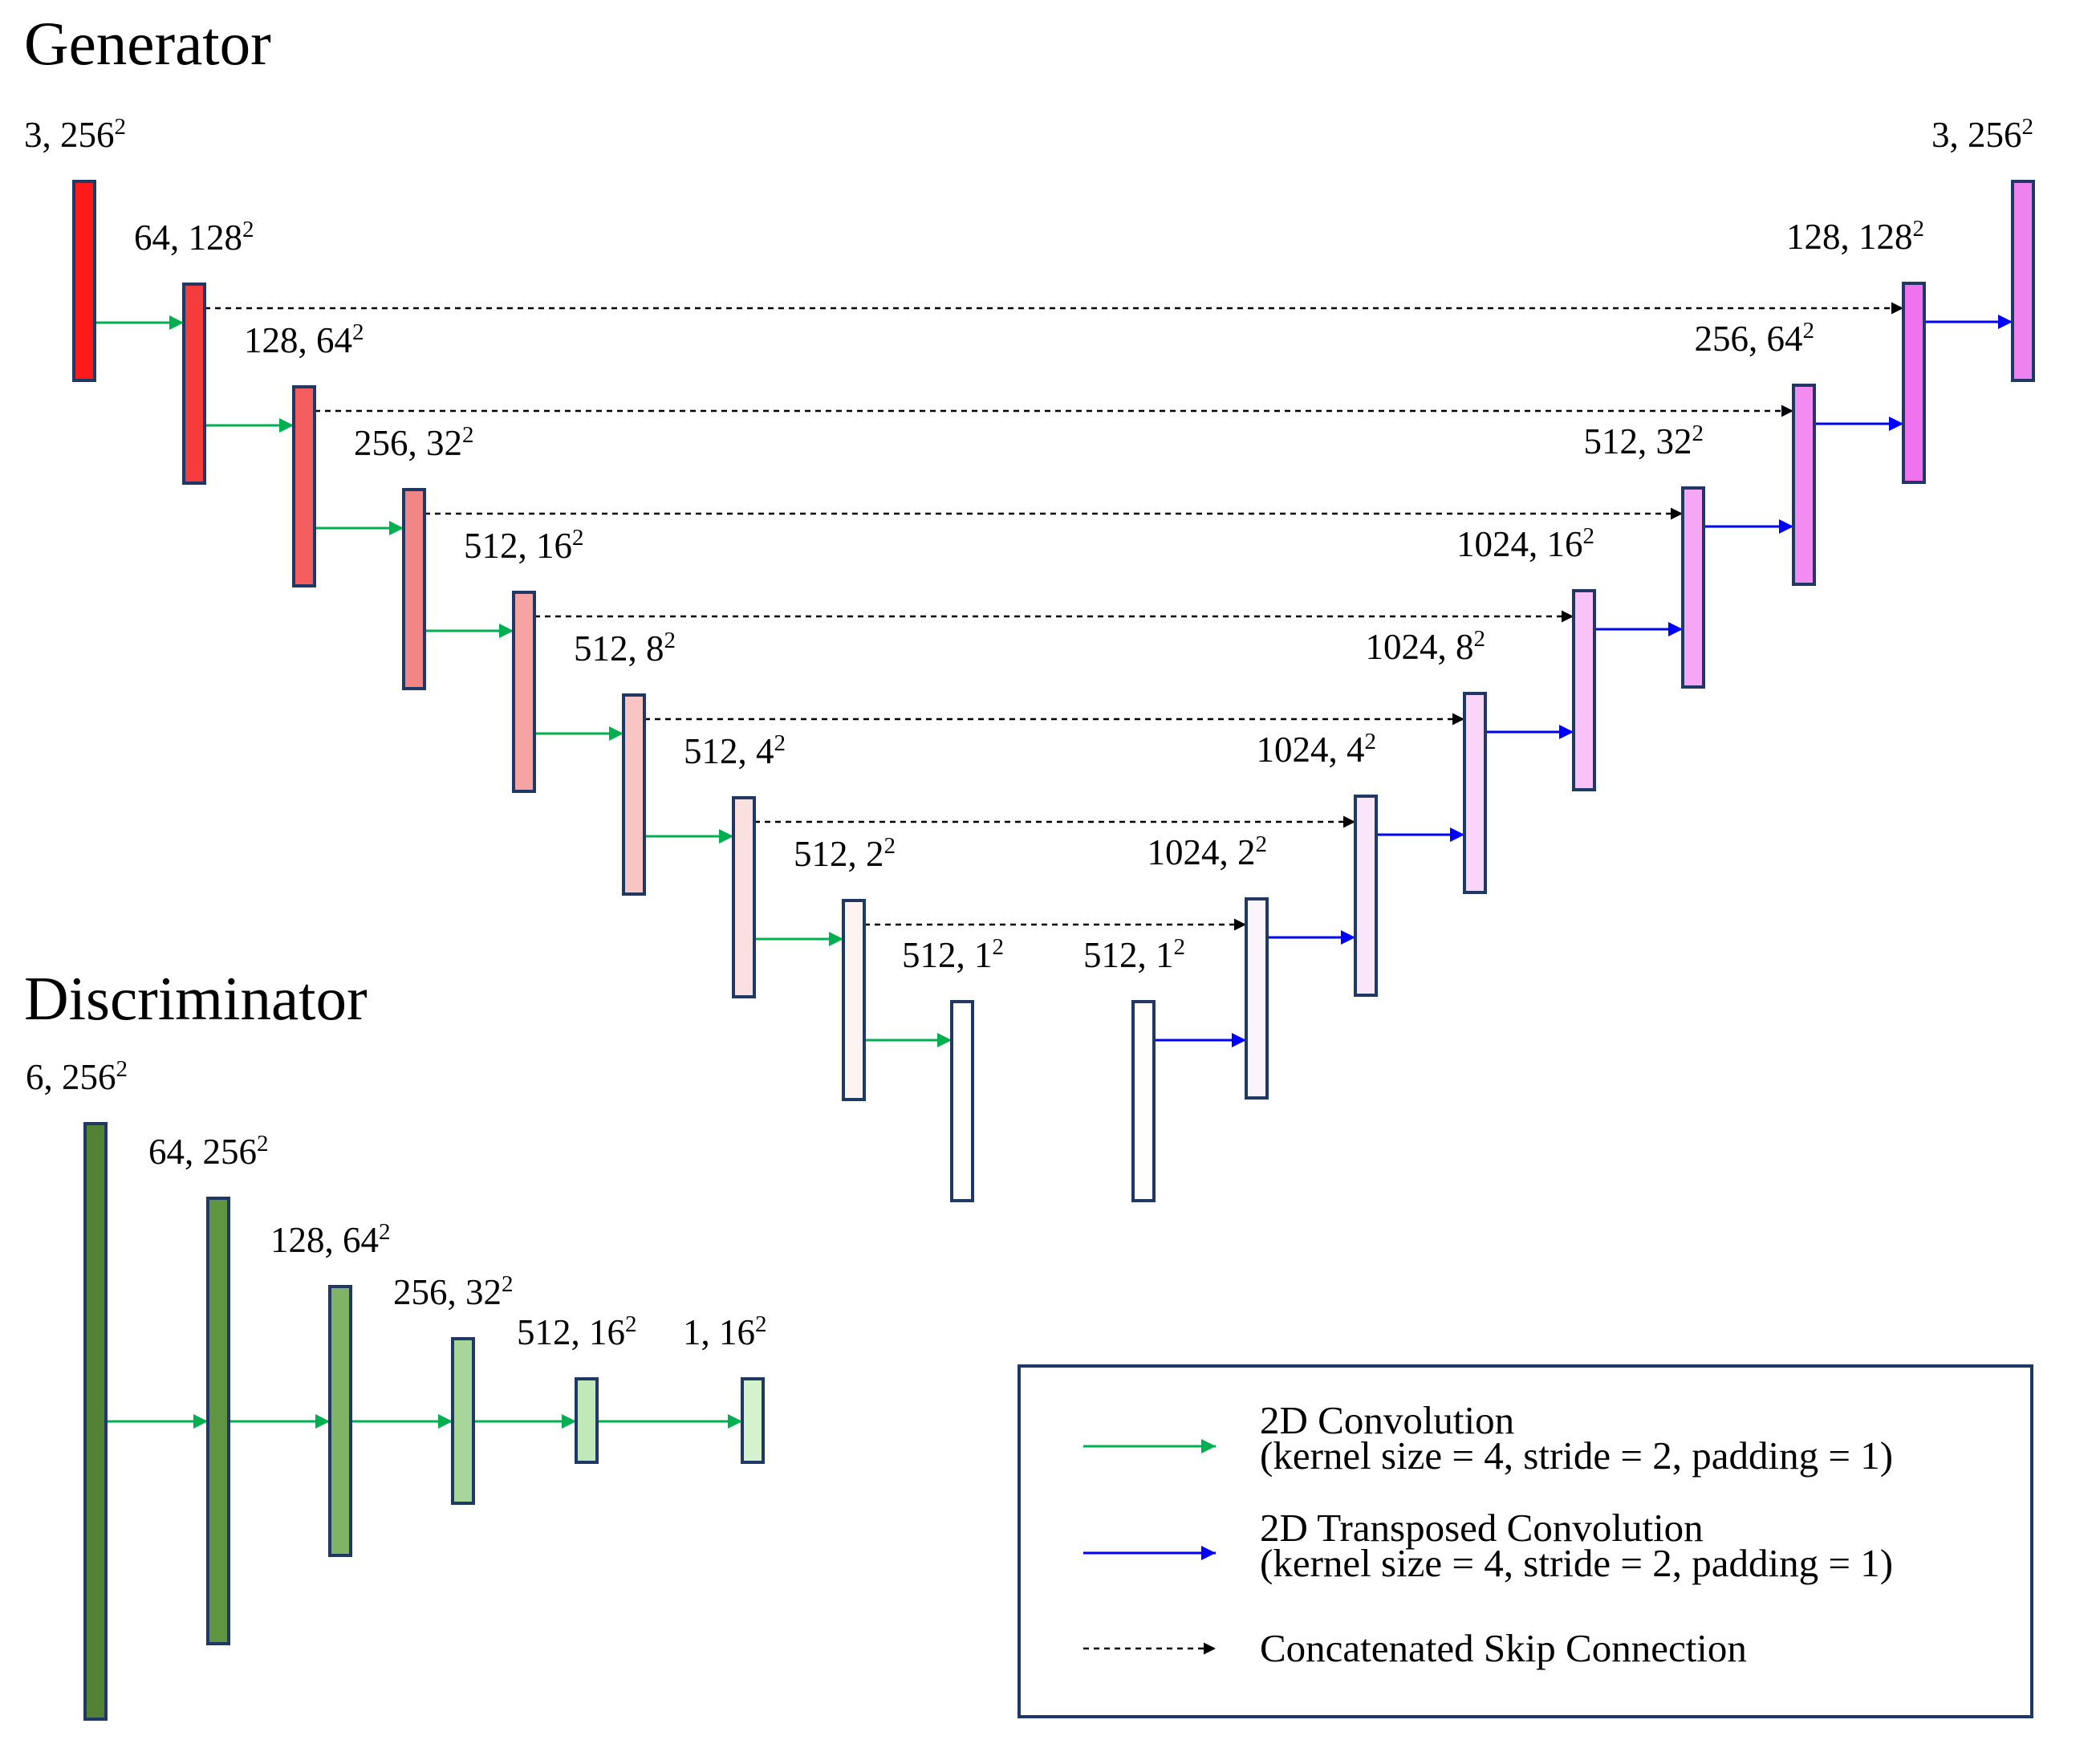 The height and width of the screenshot is (1740, 2100). Describe the element at coordinates (1638, 441) in the screenshot. I see `decoder-label-5-text: 512, 32` at that location.